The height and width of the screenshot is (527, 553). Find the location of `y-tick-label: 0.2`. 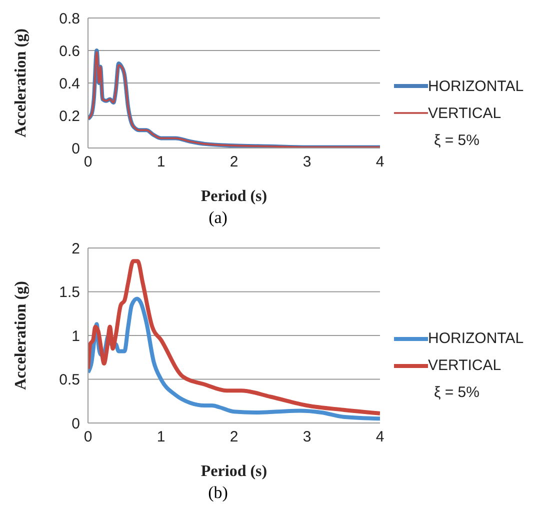

y-tick-label: 0.2 is located at coordinates (69, 116).